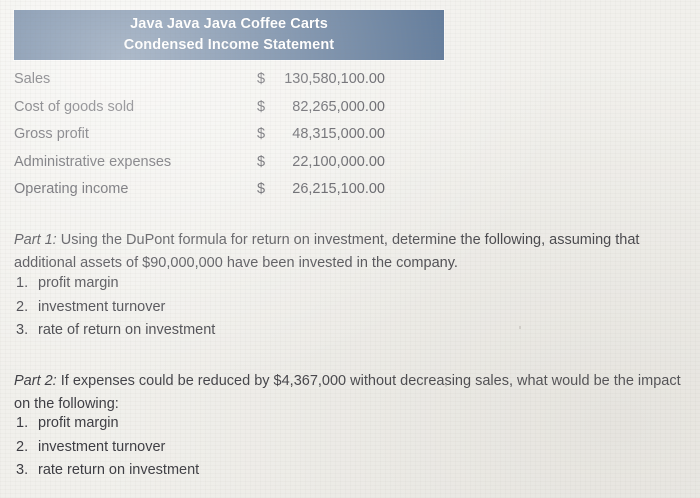  What do you see at coordinates (229, 24) in the screenshot?
I see `company-name: Java Java Java Coffee Carts` at bounding box center [229, 24].